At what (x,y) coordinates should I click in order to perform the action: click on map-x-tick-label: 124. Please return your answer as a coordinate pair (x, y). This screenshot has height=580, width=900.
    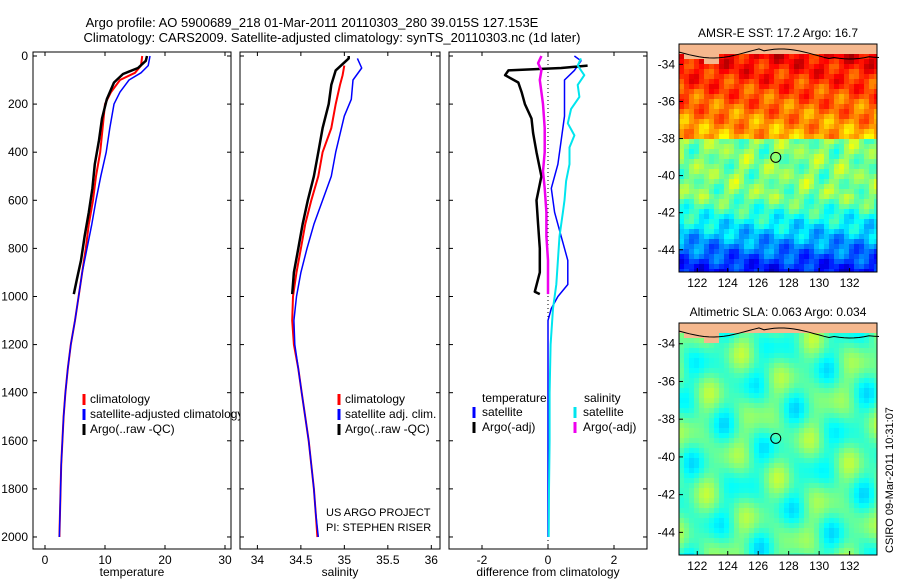
    Looking at the image, I should click on (728, 283).